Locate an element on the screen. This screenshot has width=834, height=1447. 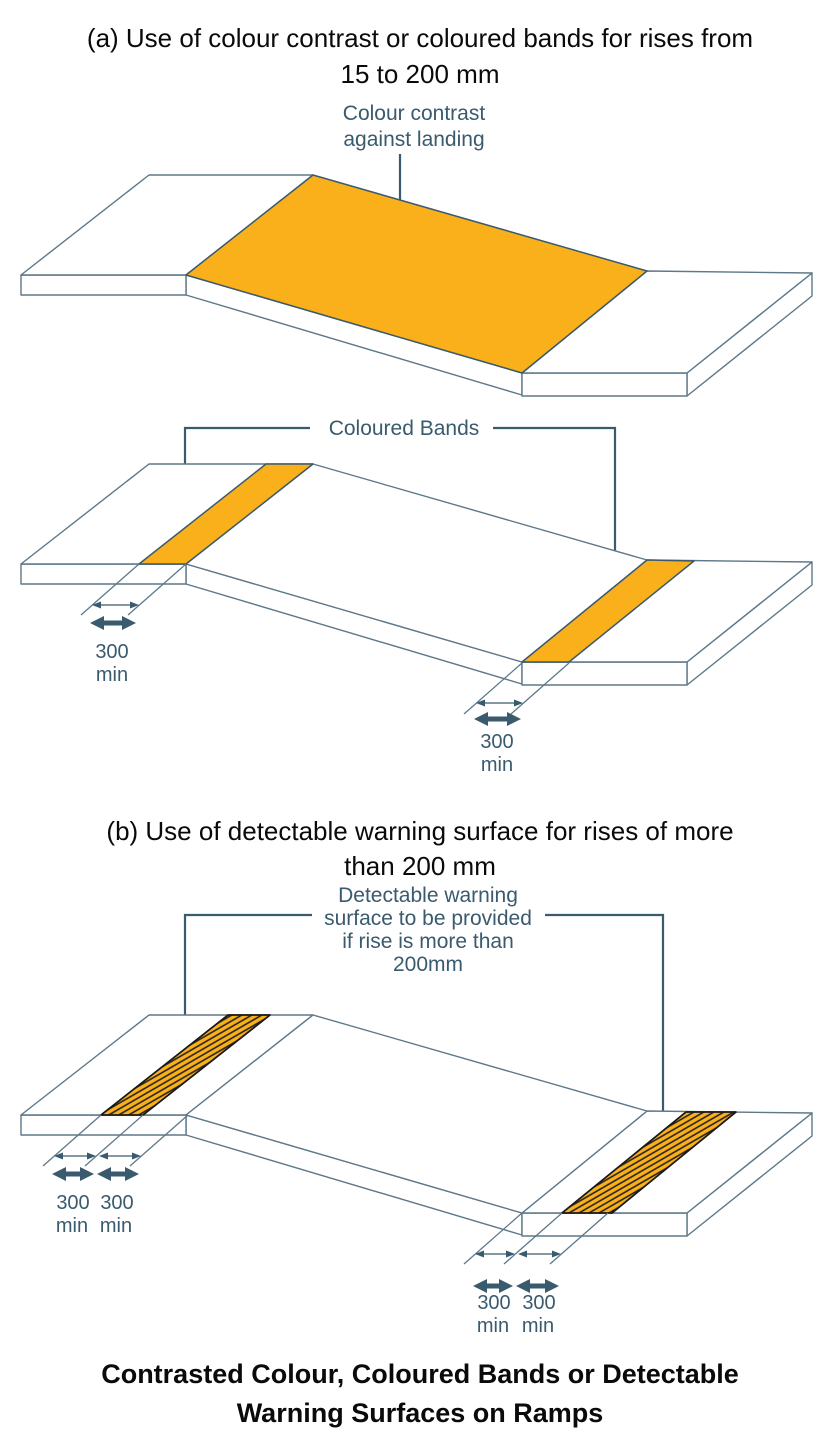
caption-line2: Warning Surfaces on Ramps is located at coordinates (420, 1413).